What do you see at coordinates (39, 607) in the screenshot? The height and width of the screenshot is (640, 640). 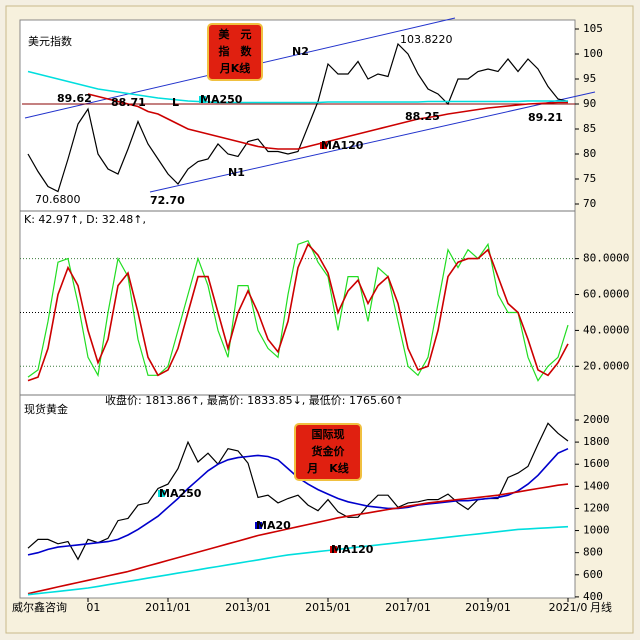 I see `footer-text: 威尔鑫咨询` at bounding box center [39, 607].